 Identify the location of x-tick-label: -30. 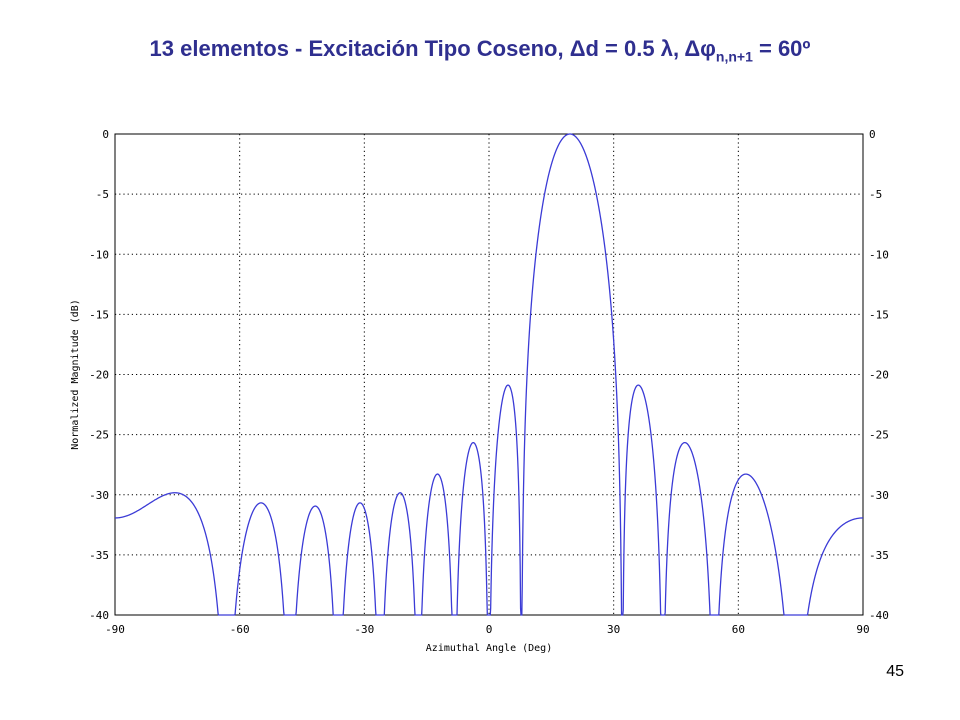
(364, 629).